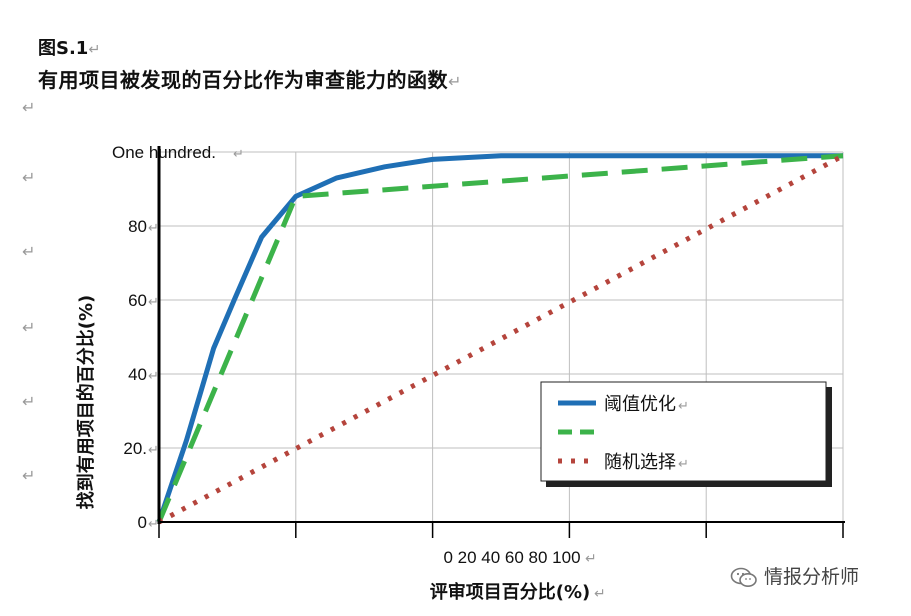  What do you see at coordinates (135, 448) in the screenshot?
I see `y-tick-label: 20.` at bounding box center [135, 448].